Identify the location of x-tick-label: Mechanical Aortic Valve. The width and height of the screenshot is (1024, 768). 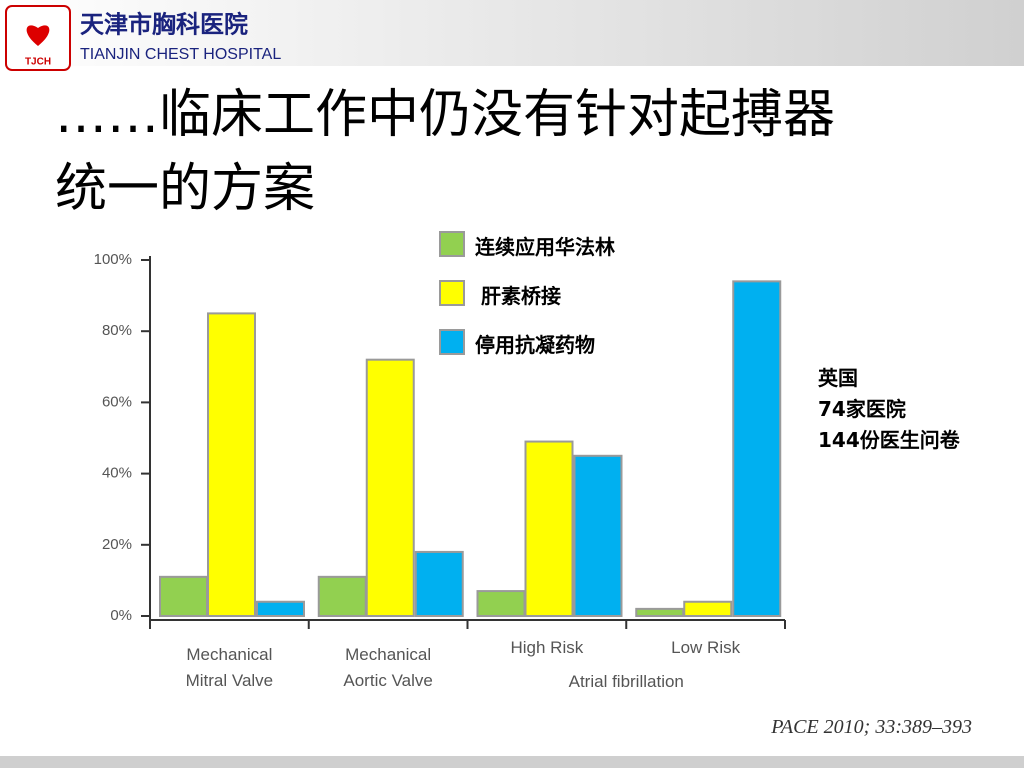
(388, 667).